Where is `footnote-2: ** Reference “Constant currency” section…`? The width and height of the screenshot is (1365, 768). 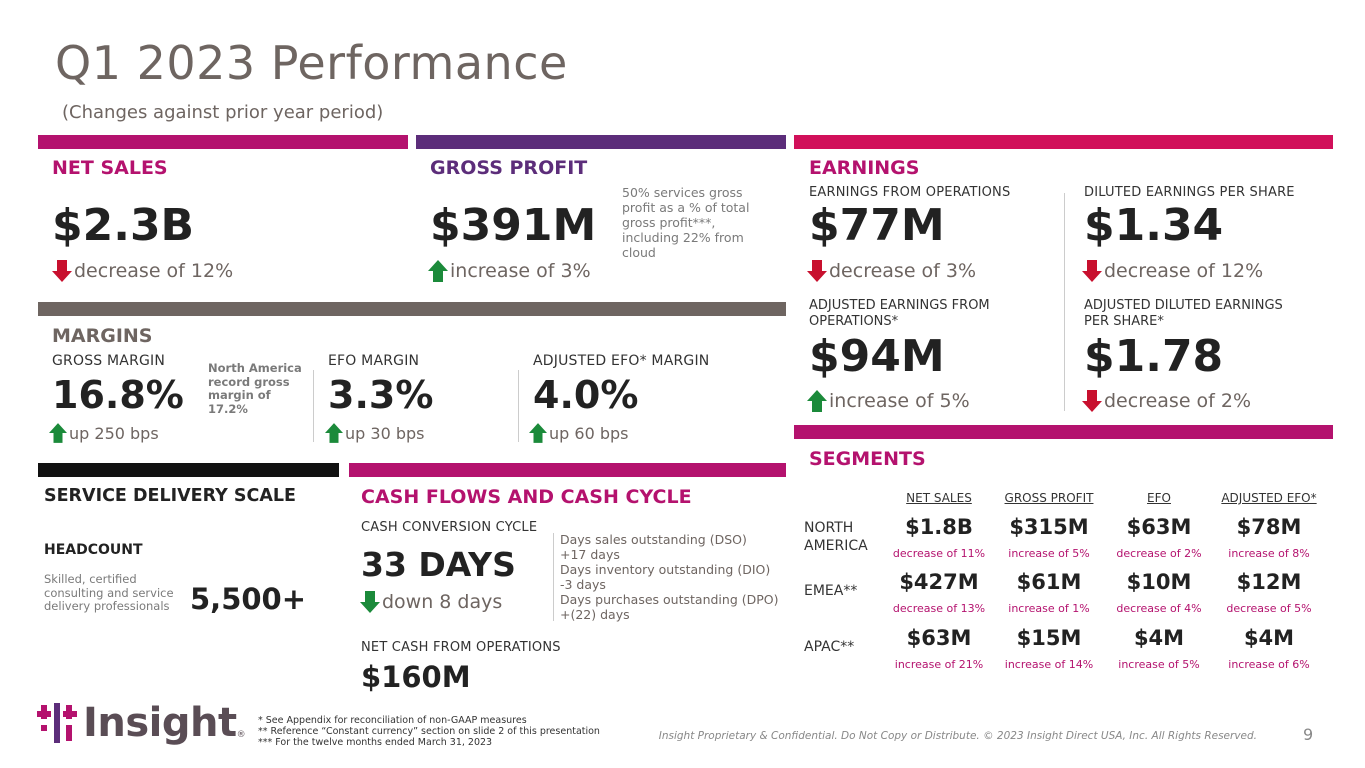 footnote-2: ** Reference “Constant currency” section… is located at coordinates (429, 731).